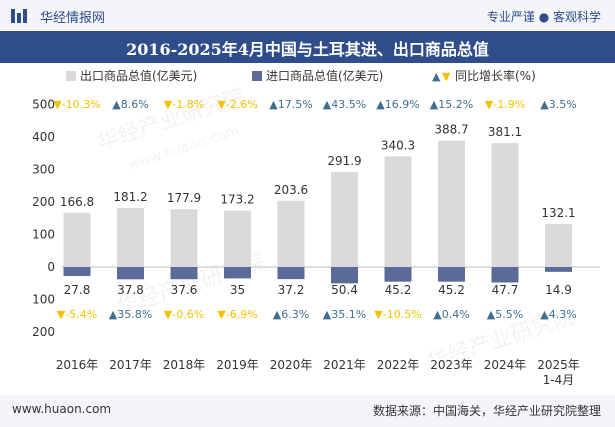  I want to click on y-tick-label: 300, so click(43, 170).